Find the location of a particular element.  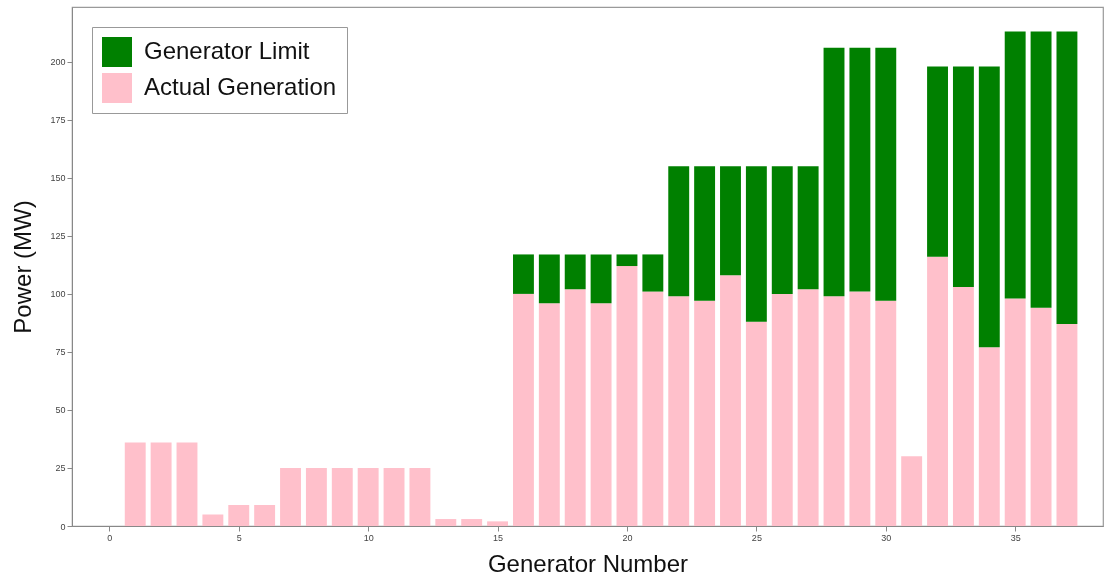

y-tick-label: 50 is located at coordinates (60, 410).